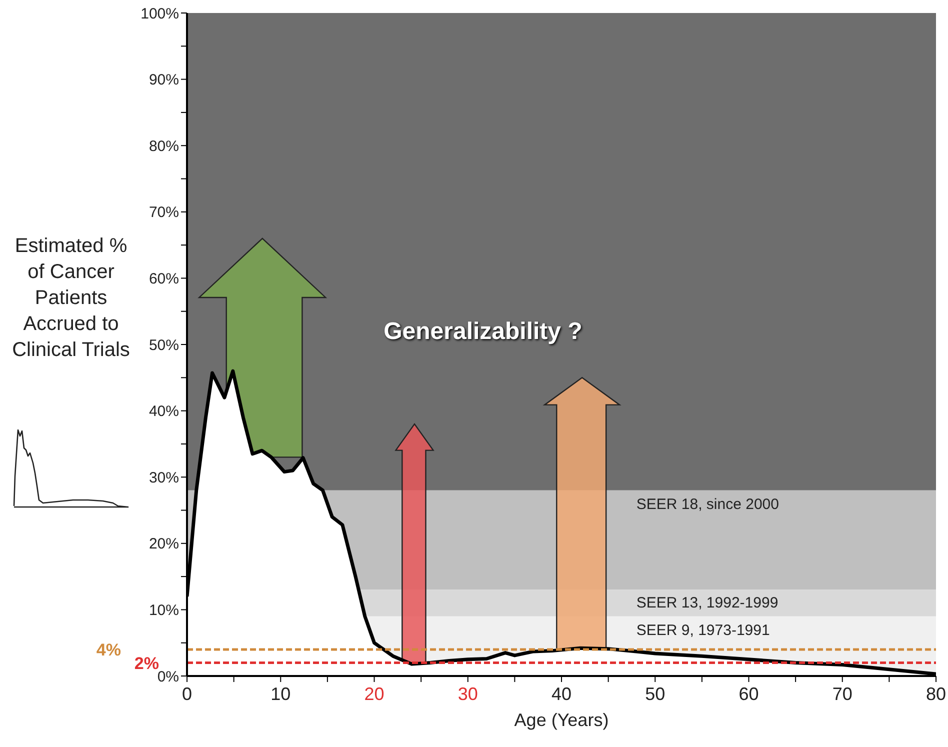 Image resolution: width=948 pixels, height=747 pixels. What do you see at coordinates (163, 477) in the screenshot?
I see `y-tick-label: 30%` at bounding box center [163, 477].